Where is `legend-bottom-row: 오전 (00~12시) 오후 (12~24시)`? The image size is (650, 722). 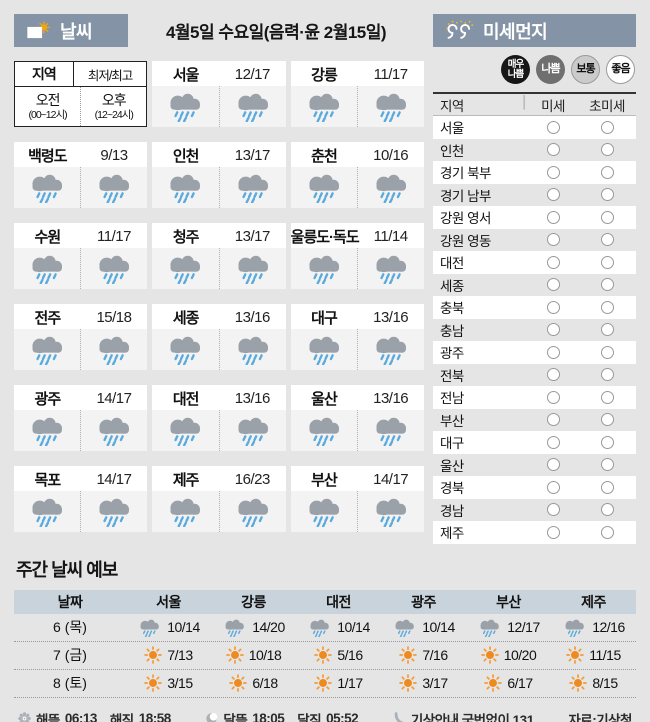 legend-bottom-row: 오전 (00~12시) 오후 (12~24시) is located at coordinates (80, 106).